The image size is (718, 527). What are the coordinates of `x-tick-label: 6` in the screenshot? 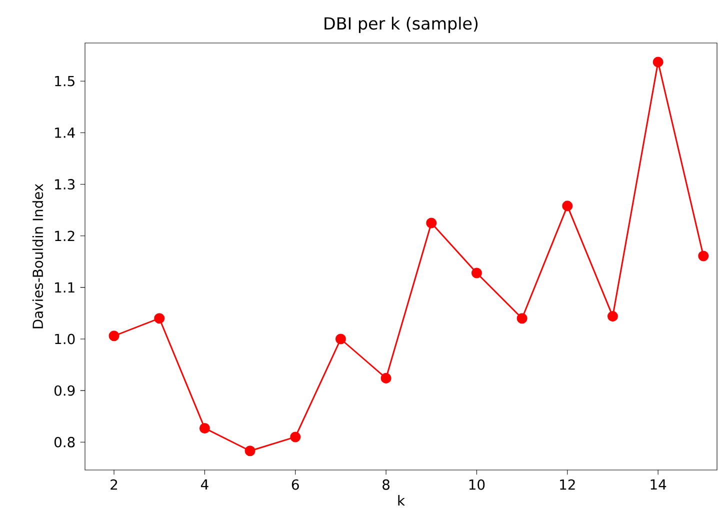 It's located at (295, 484).